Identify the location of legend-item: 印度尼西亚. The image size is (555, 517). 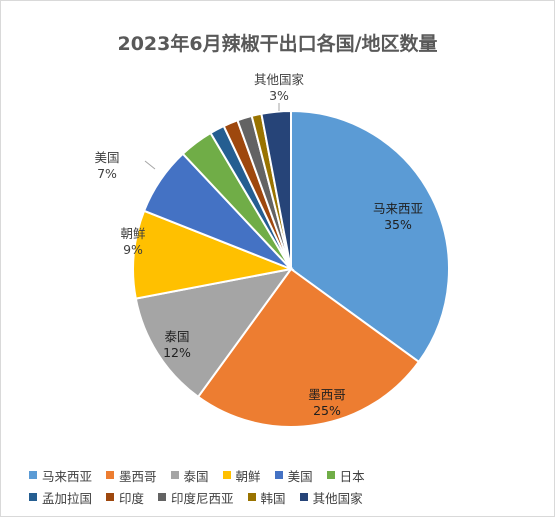
(196, 497).